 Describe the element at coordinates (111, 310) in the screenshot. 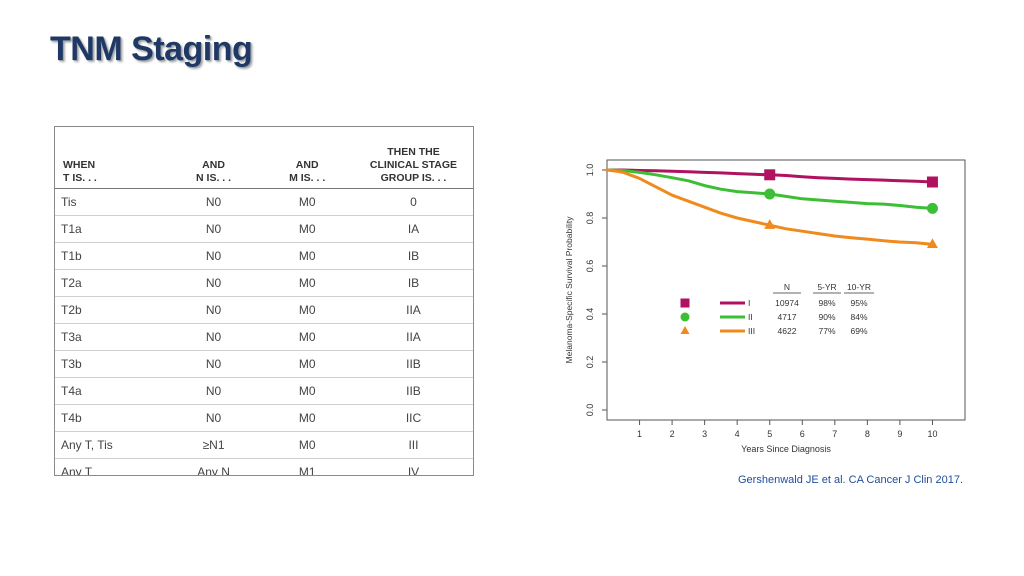

I see `cell-t: T2b` at that location.